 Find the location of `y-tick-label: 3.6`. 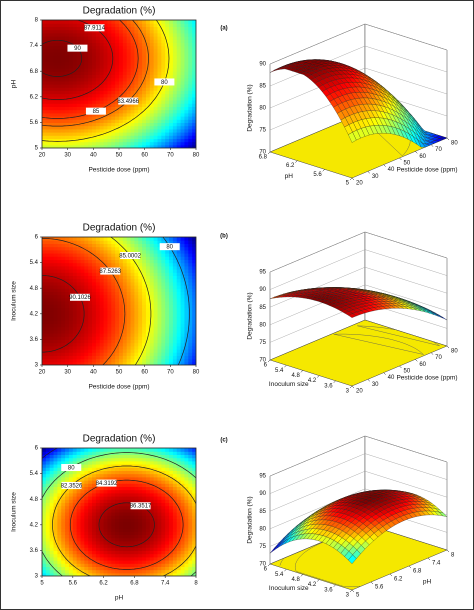

y-tick-label: 3.6 is located at coordinates (34, 340).